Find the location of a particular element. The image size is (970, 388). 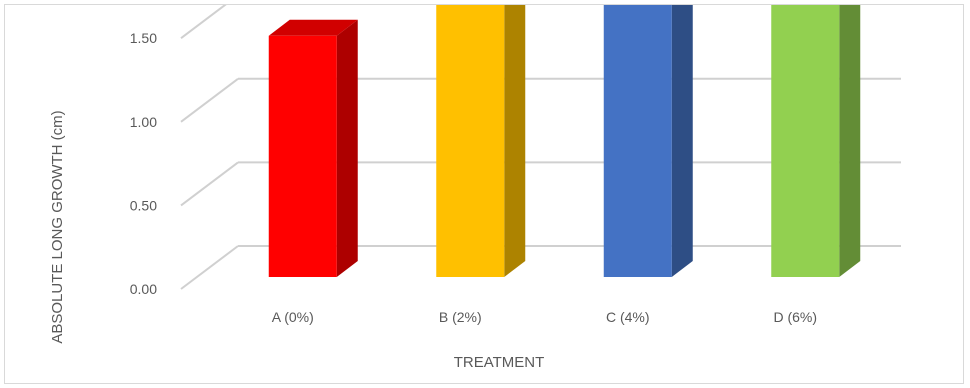

x-tick-label: D (6%) is located at coordinates (795, 317).